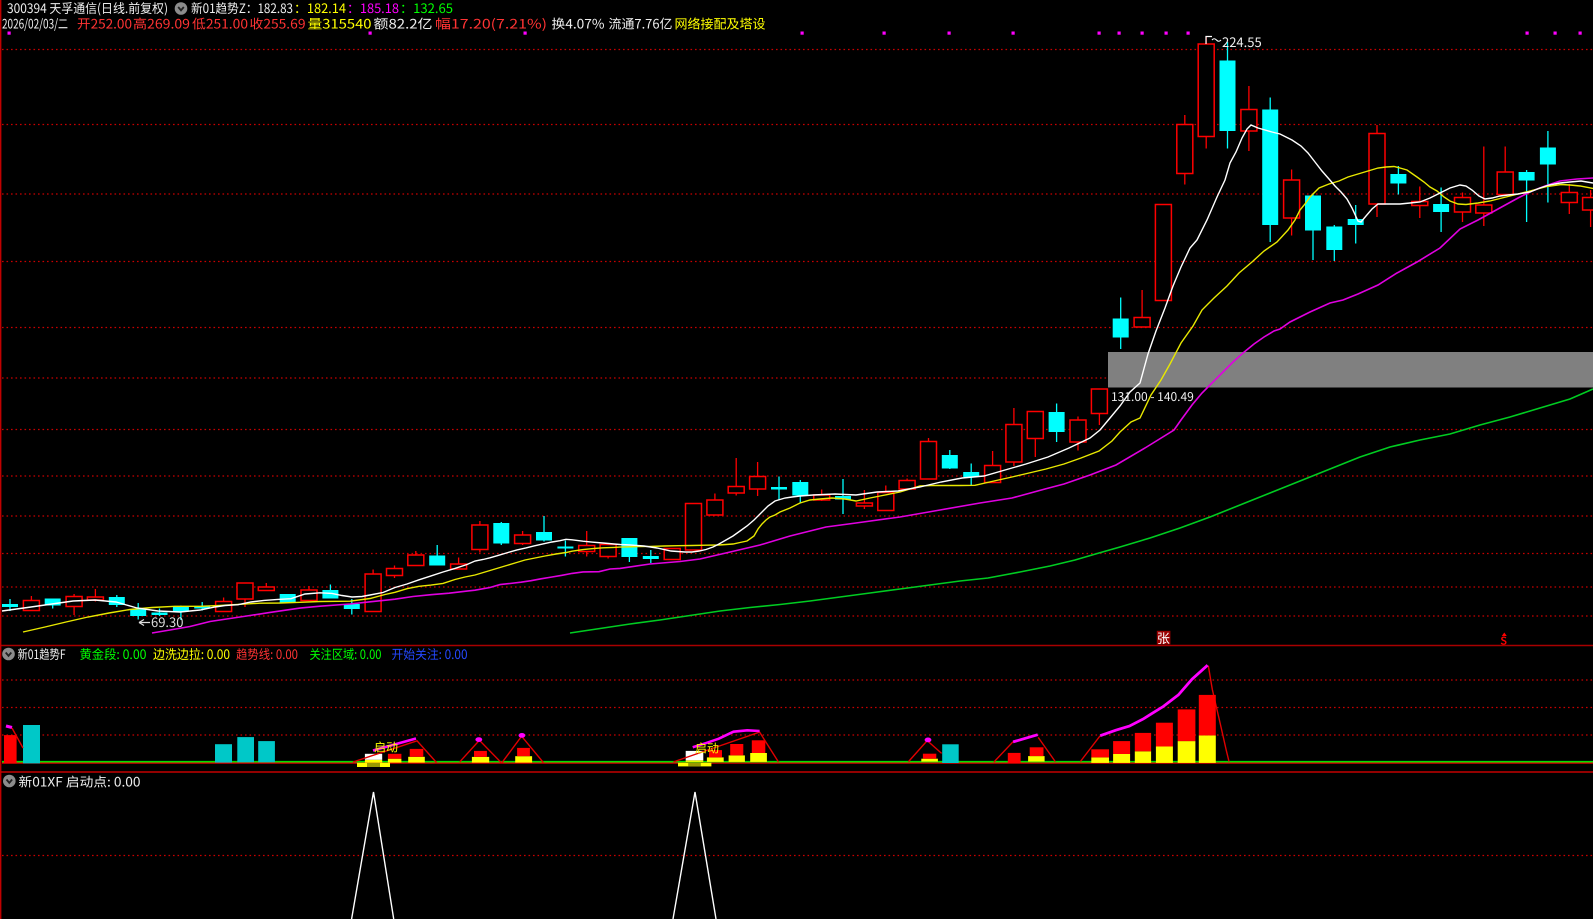 The image size is (1593, 919). Describe the element at coordinates (1152, 396) in the screenshot. I see `svg-text: 131.00 - 140.49` at that location.